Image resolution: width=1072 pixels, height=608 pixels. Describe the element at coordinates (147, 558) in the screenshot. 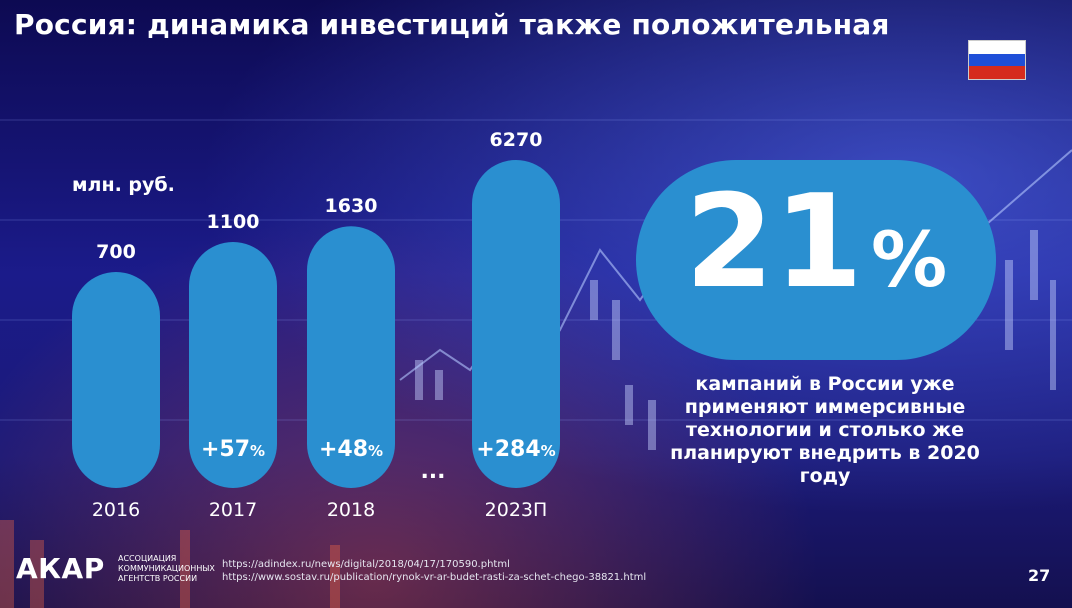

I see `organization-name-line: АССОЦИАЦИЯ` at that location.